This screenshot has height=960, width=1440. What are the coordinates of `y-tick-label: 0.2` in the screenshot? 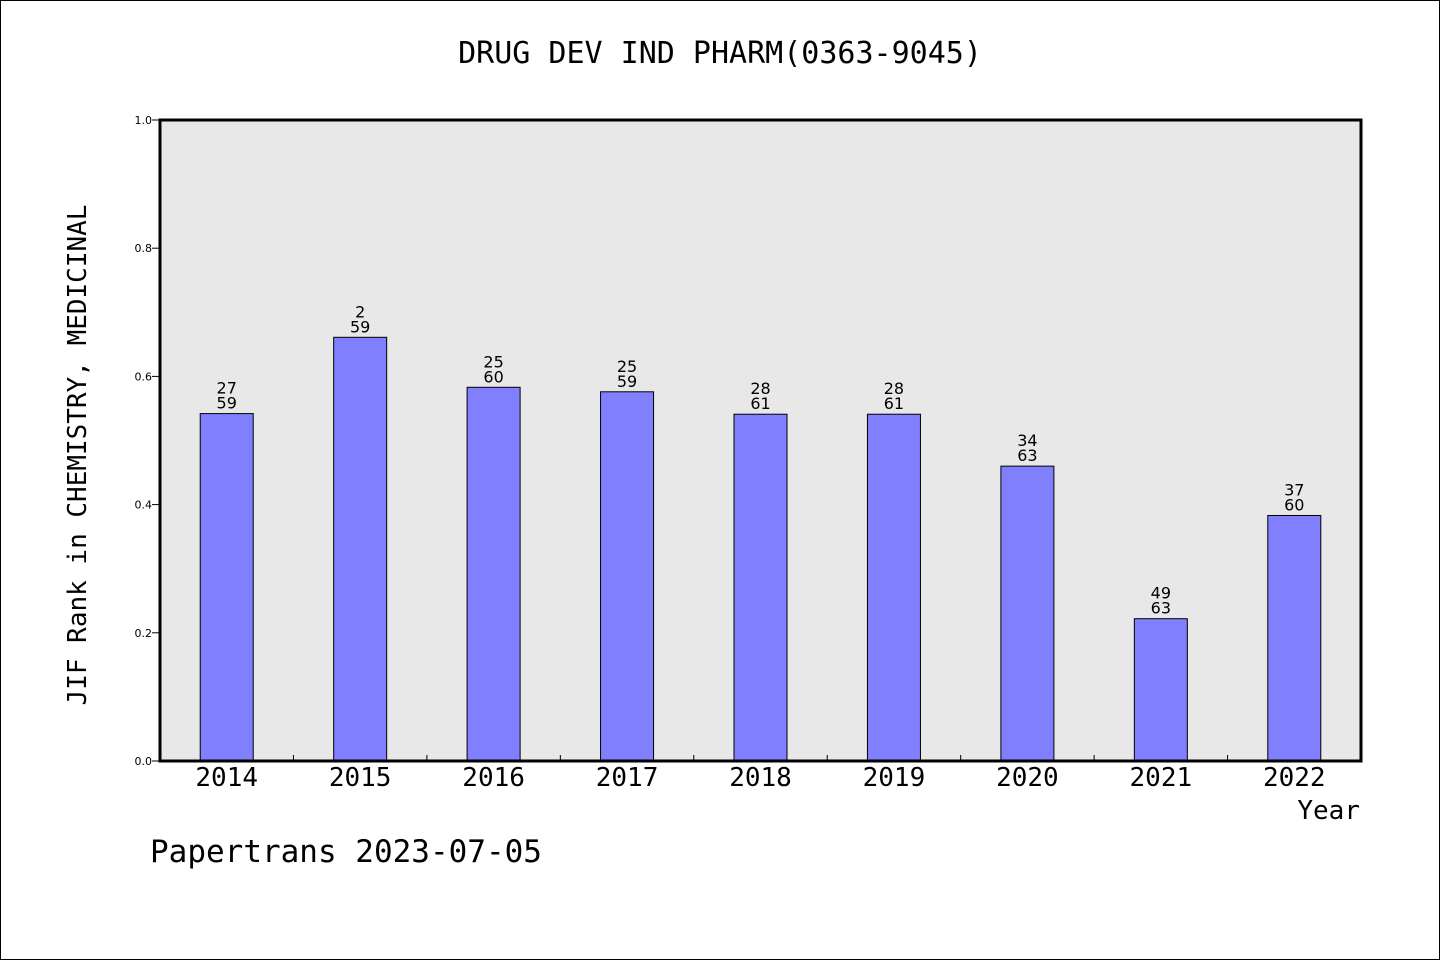 It's located at (144, 633).